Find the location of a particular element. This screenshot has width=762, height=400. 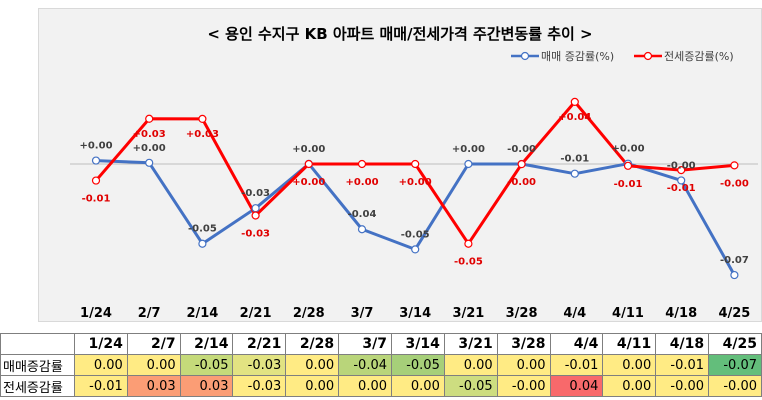

table-cell: -0.07 is located at coordinates (735, 365).